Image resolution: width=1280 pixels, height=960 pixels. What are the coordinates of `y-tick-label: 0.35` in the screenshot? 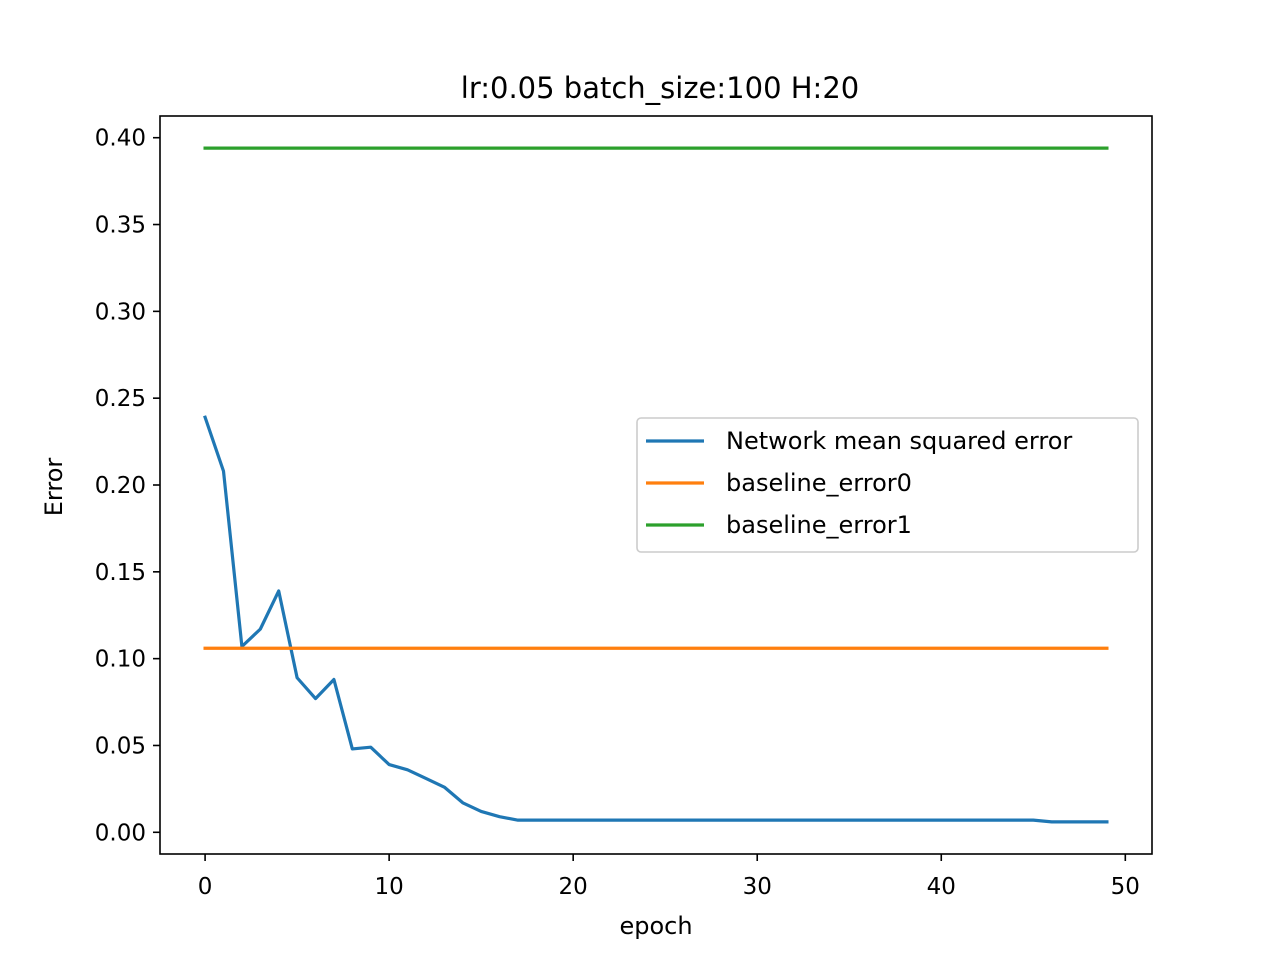 It's located at (120, 226).